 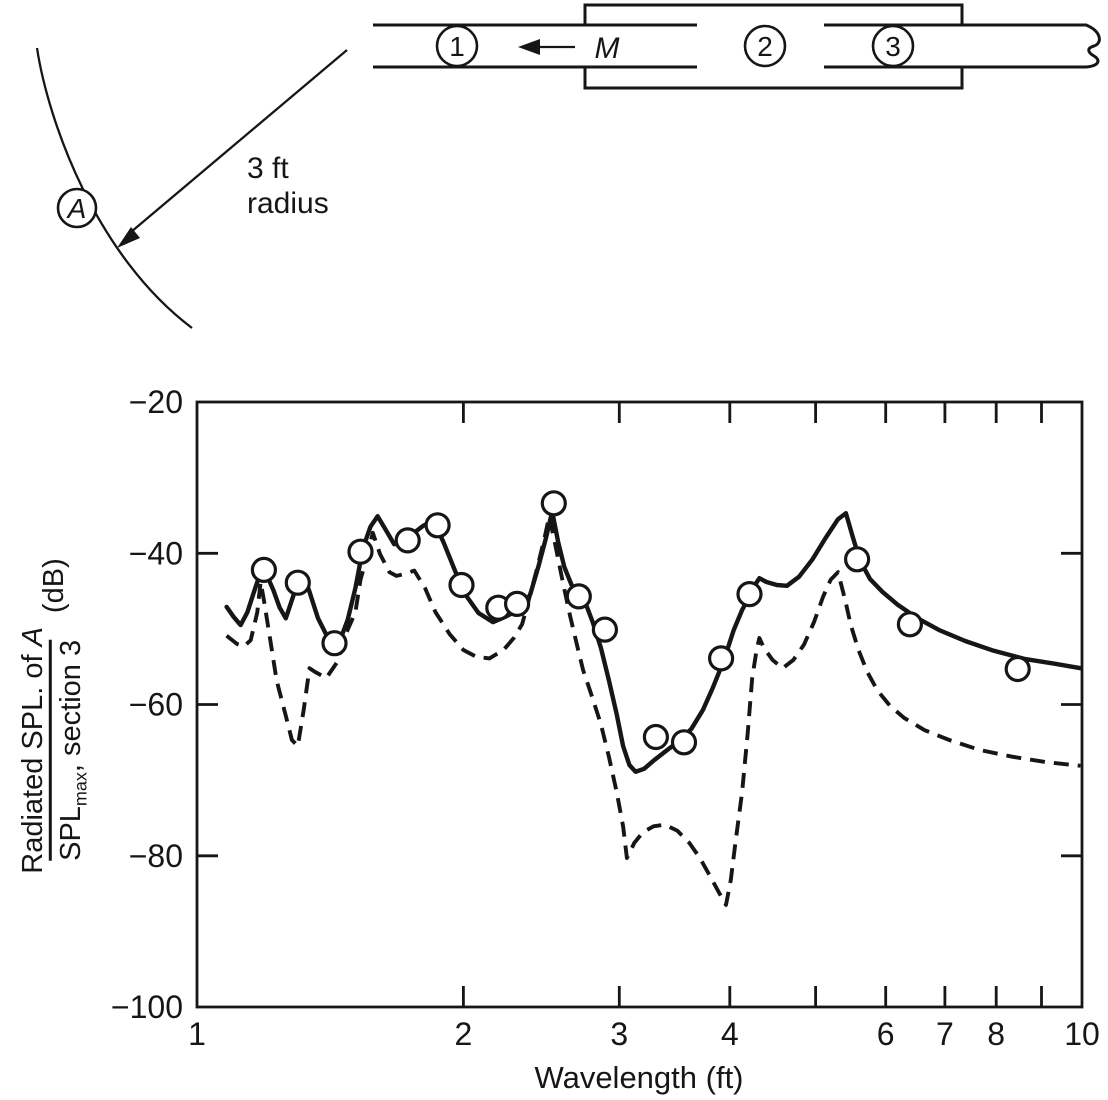 What do you see at coordinates (886, 1034) in the screenshot?
I see `x-tick-label: 6` at bounding box center [886, 1034].